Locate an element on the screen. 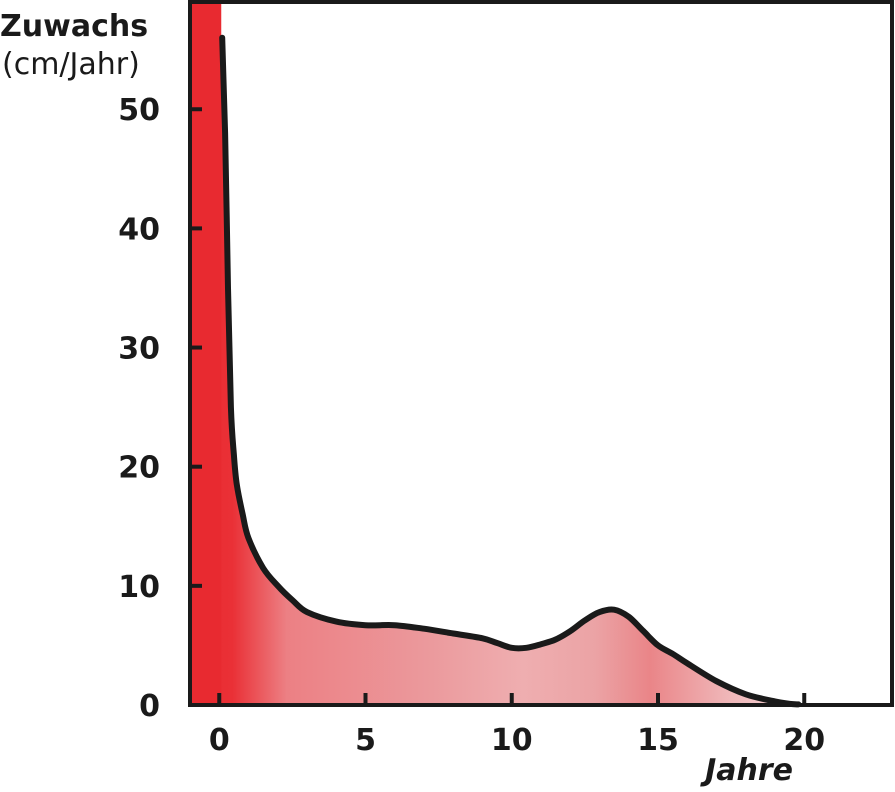 Image resolution: width=895 pixels, height=792 pixels. x-tick-label: 10 is located at coordinates (512, 740).